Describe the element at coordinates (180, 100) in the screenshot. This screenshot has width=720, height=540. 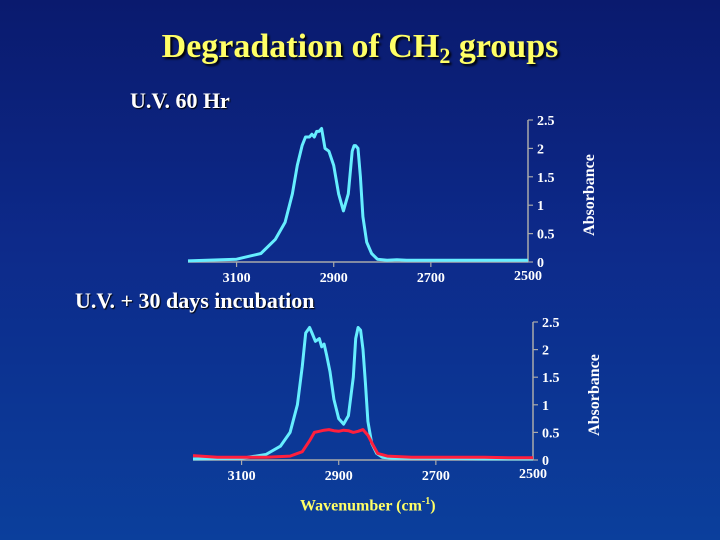
I see `panel-title-uv-60hr: U.V. 60 Hr` at that location.